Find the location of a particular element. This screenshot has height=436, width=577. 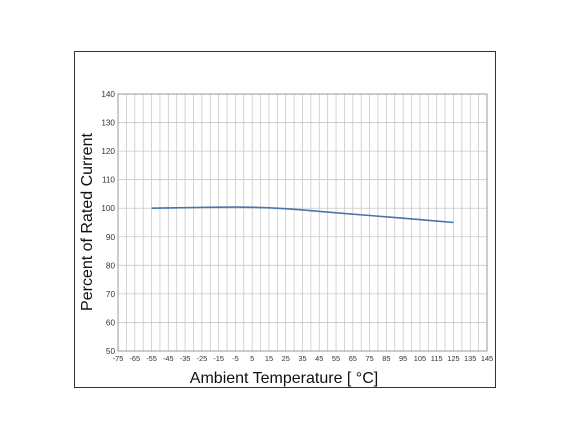

x-tick-label: 105 is located at coordinates (420, 358).